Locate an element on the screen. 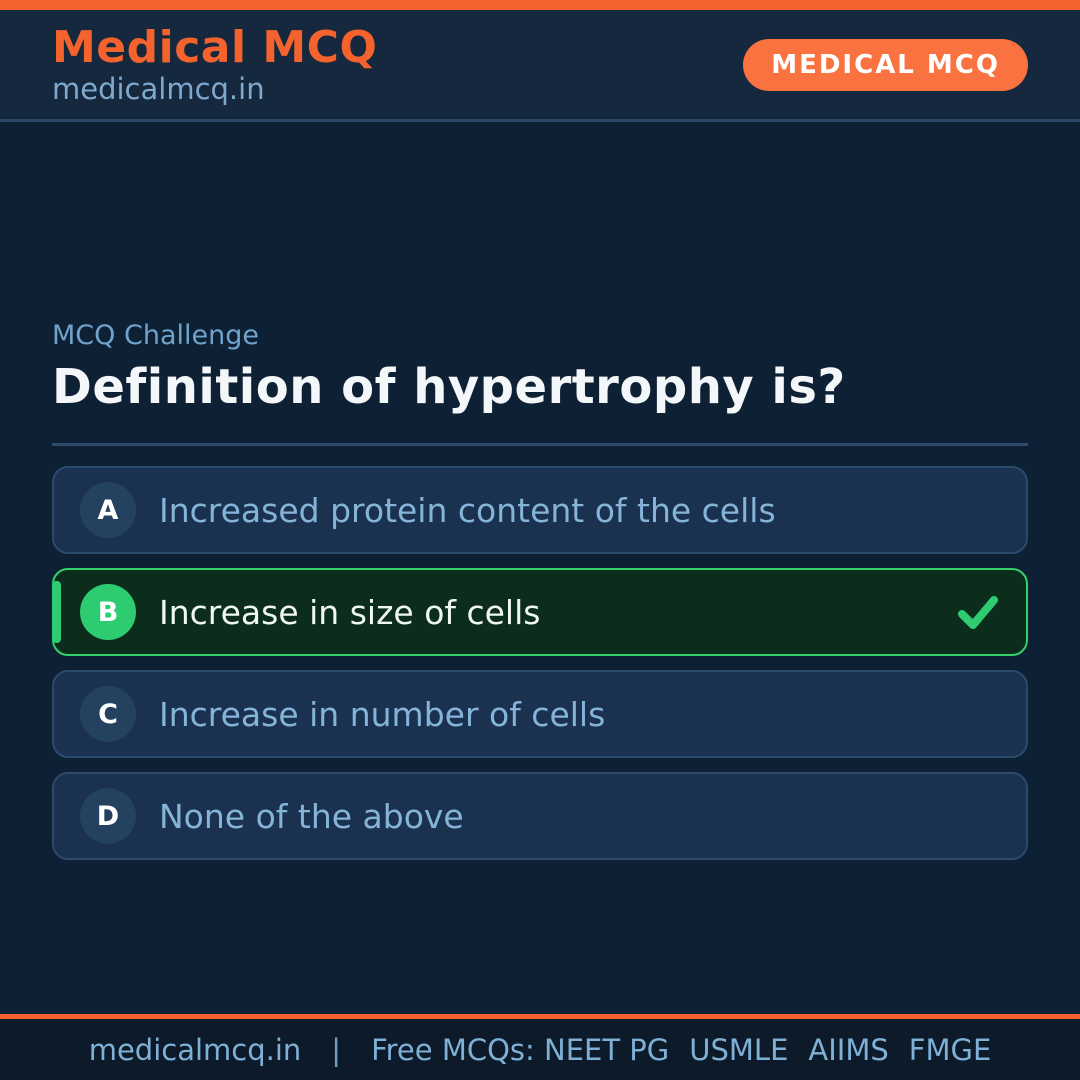 This screenshot has height=1080, width=1080. option-c: C Increase in number of cells is located at coordinates (540, 714).